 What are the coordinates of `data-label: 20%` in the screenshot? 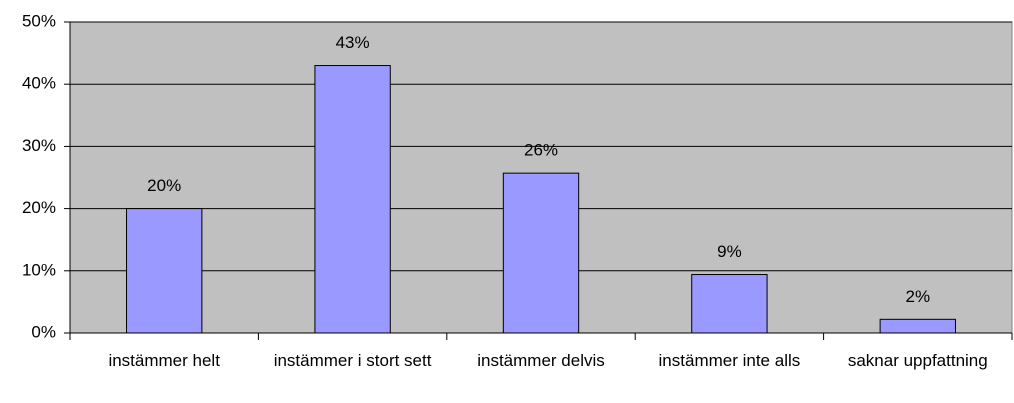 It's located at (164, 185).